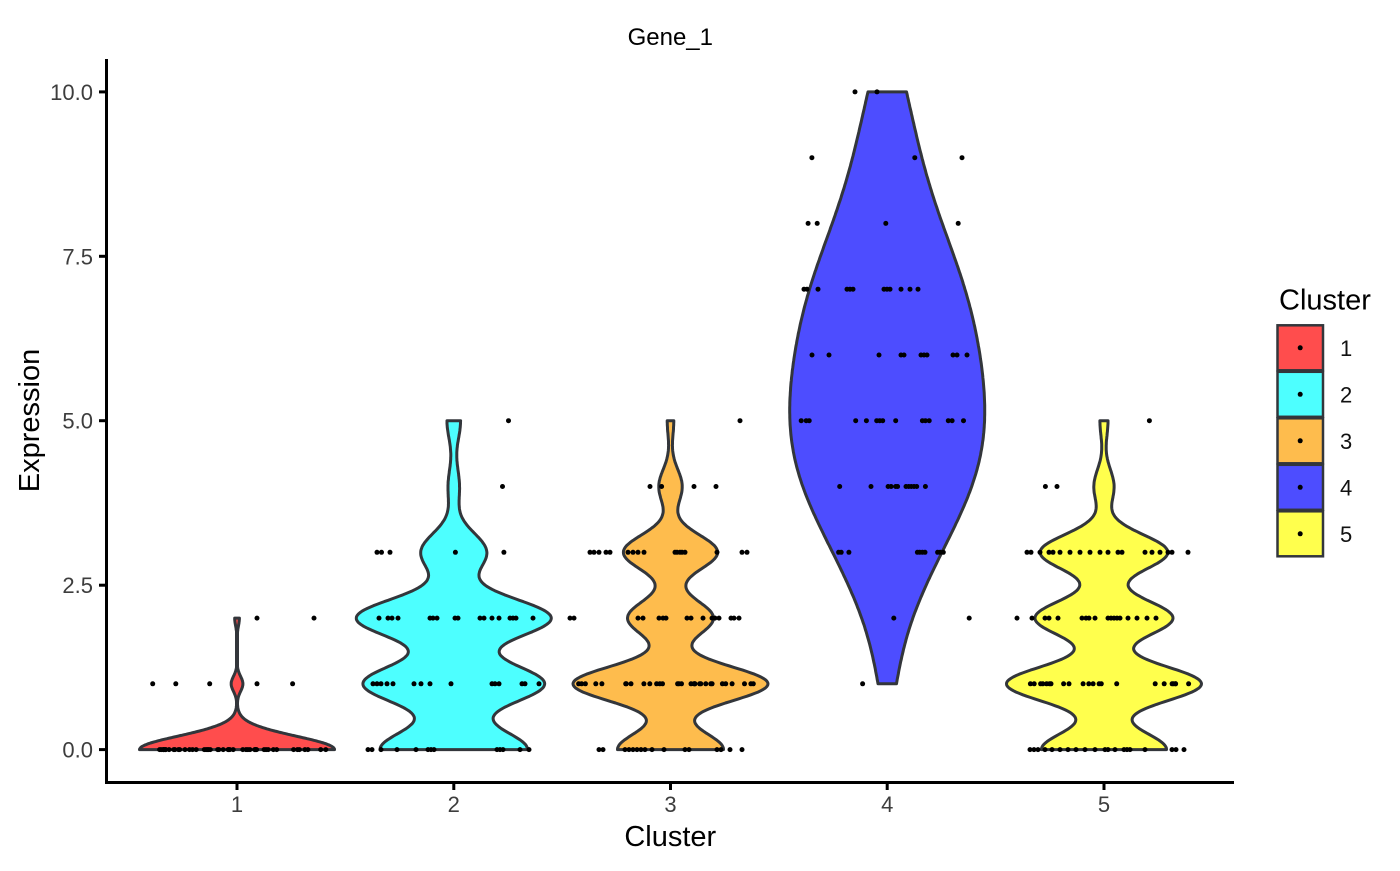  I want to click on svg-text: 2.5, so click(77, 585).